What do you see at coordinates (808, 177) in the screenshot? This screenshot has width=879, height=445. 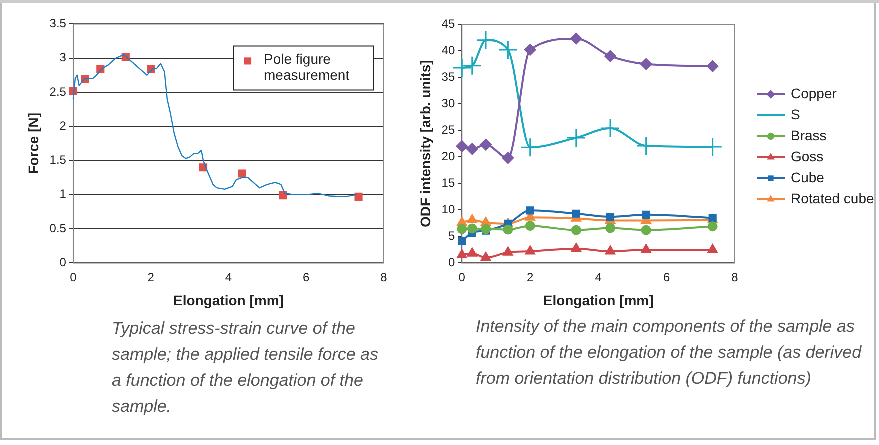 I see `legend-label: Cube` at bounding box center [808, 177].